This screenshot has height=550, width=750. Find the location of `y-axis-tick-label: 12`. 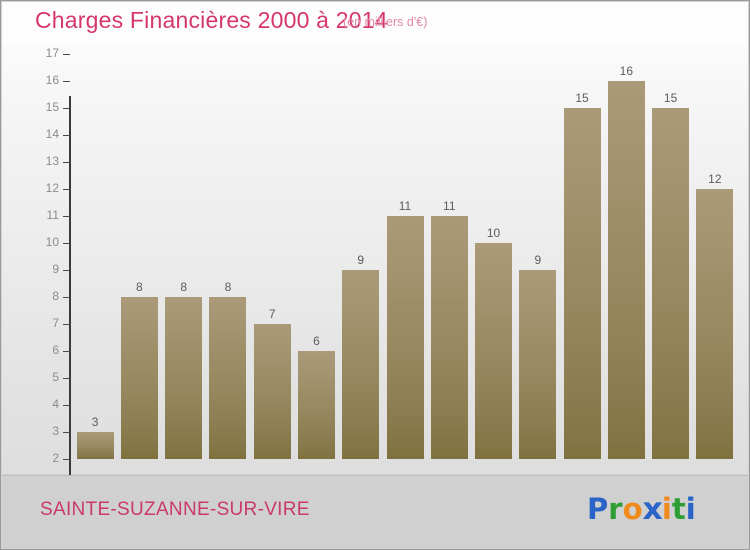

y-axis-tick-label: 12 is located at coordinates (52, 188).